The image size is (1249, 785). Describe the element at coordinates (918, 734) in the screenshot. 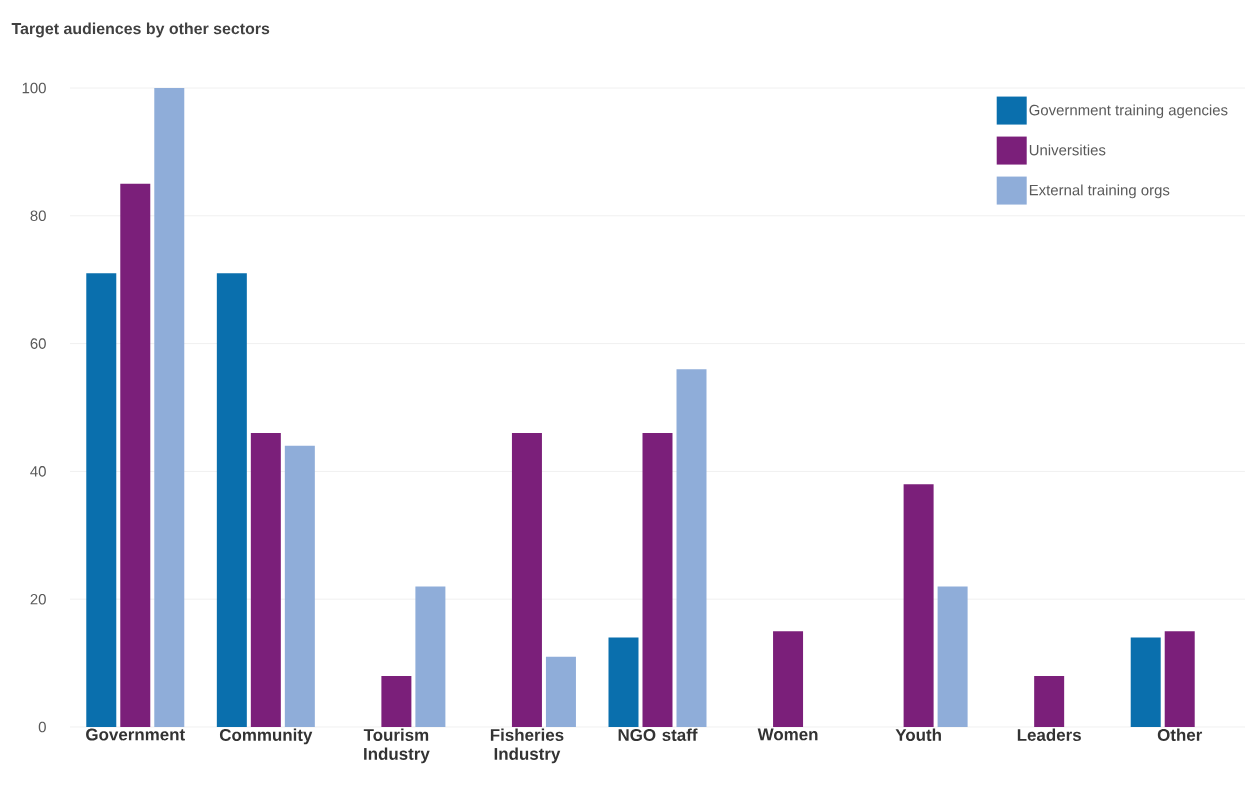

I see `x-tick-label: Youth` at that location.